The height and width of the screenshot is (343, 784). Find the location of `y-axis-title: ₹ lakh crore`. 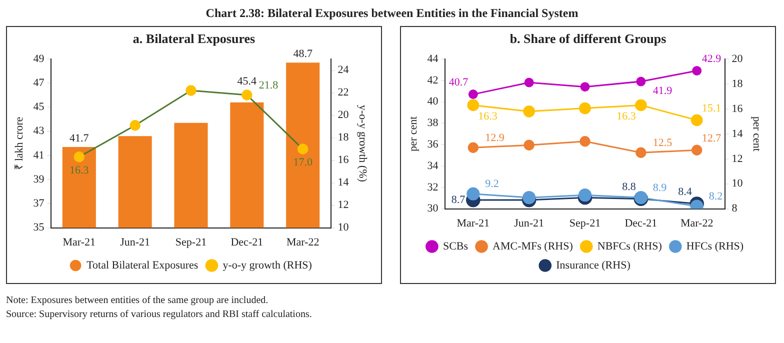

y-axis-title: ₹ lakh crore is located at coordinates (19, 143).